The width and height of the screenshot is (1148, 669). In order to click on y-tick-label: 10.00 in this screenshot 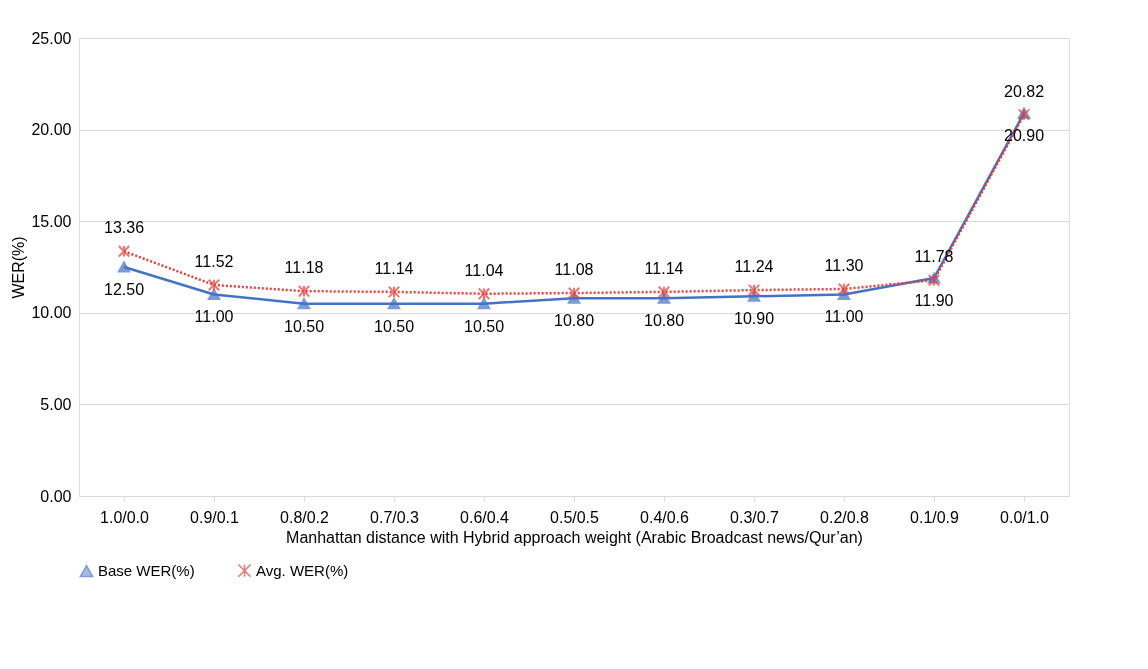, I will do `click(51, 313)`.